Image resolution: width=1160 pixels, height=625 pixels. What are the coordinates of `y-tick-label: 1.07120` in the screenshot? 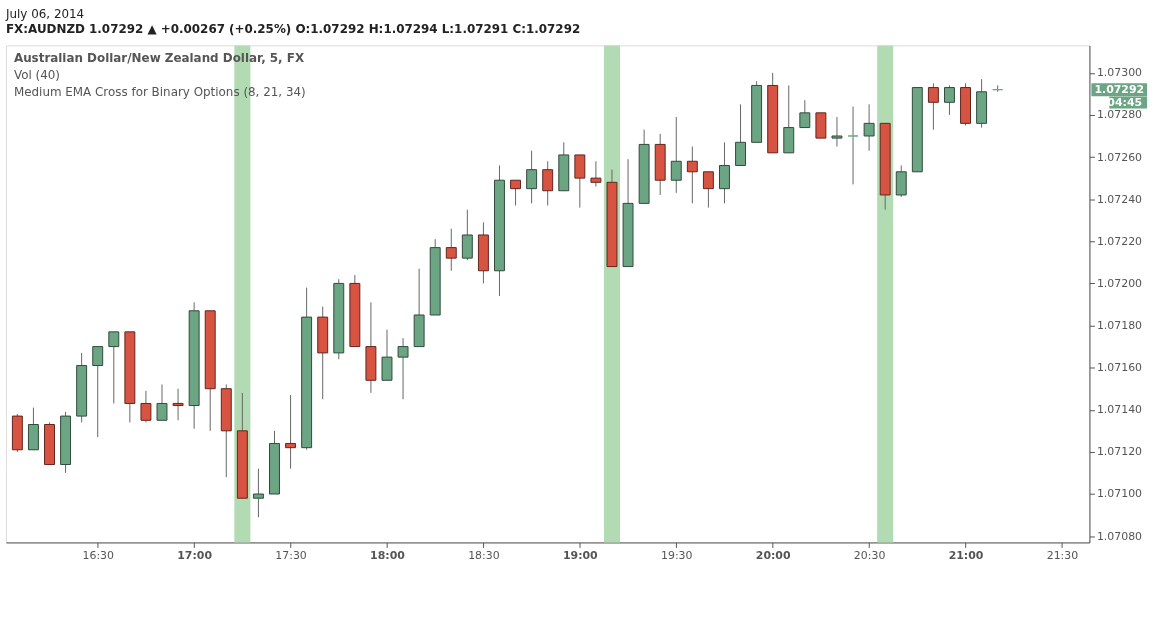 It's located at (1119, 452).